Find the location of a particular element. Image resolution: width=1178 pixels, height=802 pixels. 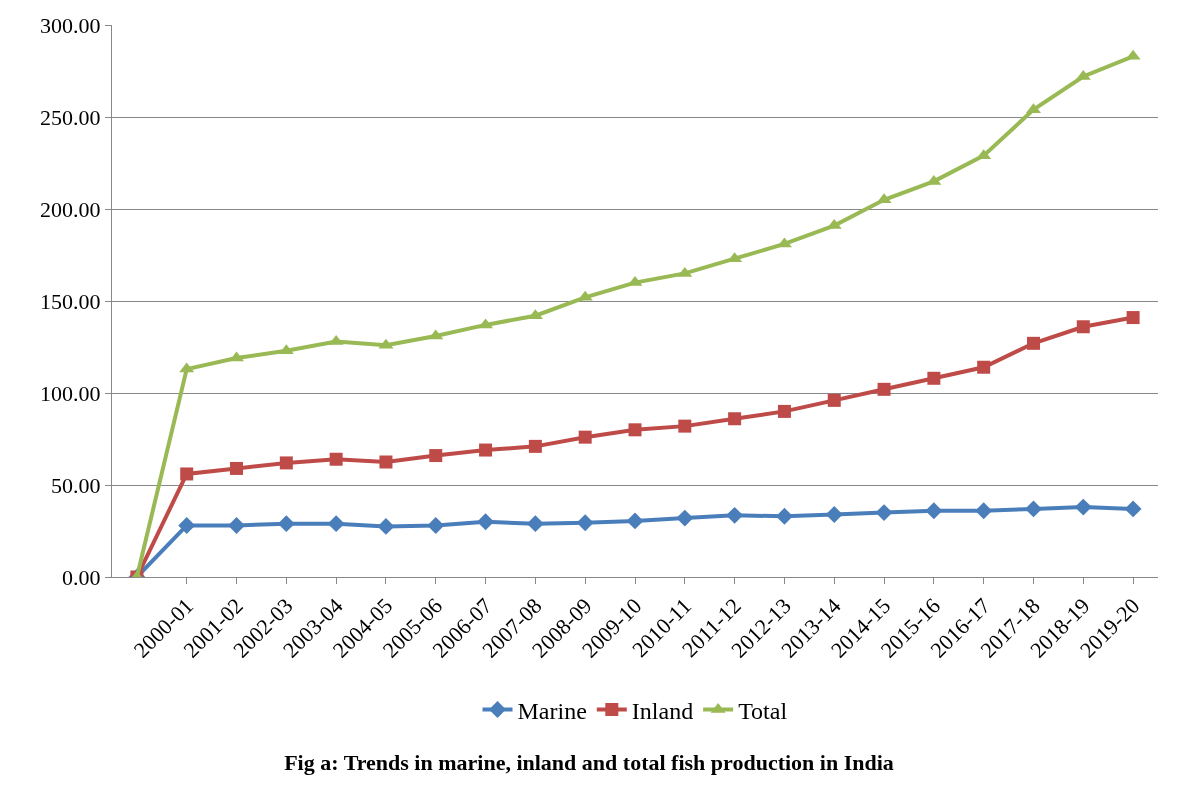

y-tick-label: 150.00 is located at coordinates (70, 301).